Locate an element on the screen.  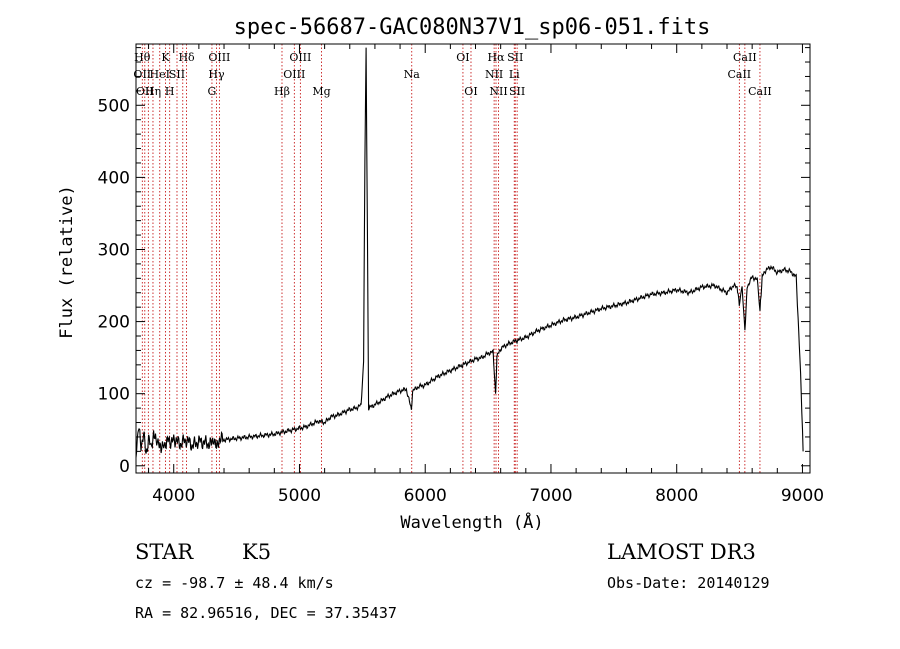
x-tick-label: 6000 is located at coordinates (425, 496).